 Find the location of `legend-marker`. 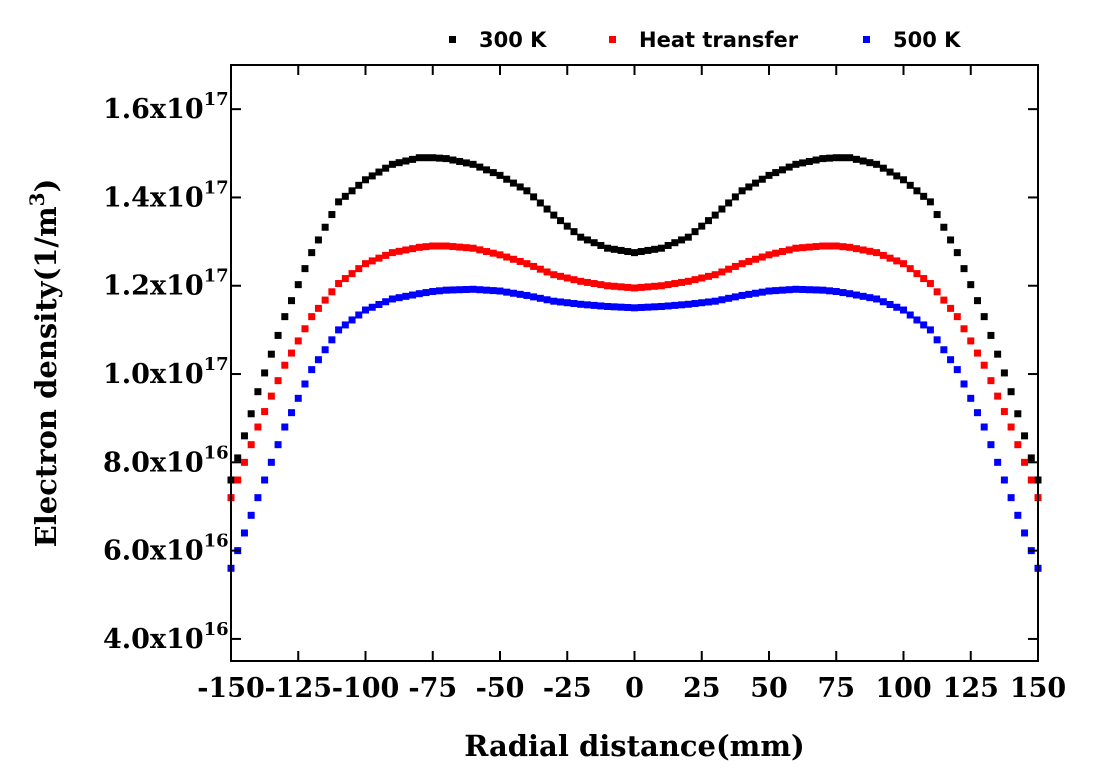

legend-marker is located at coordinates (612, 39).